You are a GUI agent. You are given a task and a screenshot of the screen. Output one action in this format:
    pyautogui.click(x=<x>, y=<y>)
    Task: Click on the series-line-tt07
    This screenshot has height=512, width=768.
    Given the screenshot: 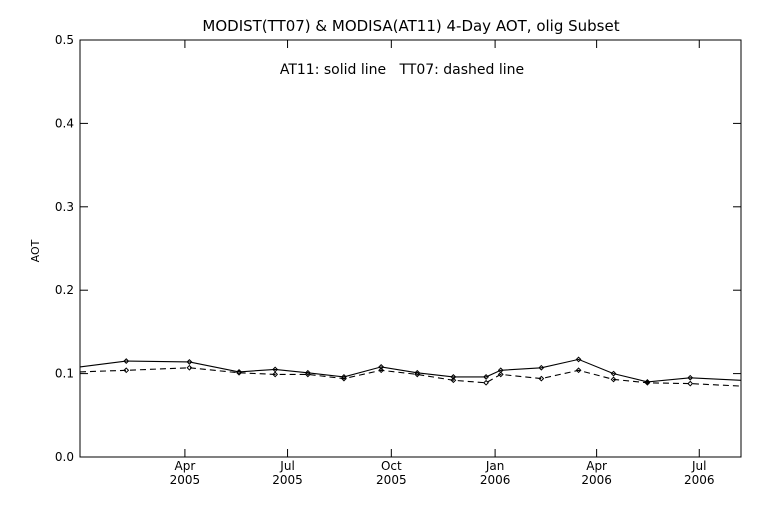 What is the action you would take?
    pyautogui.click(x=410, y=377)
    